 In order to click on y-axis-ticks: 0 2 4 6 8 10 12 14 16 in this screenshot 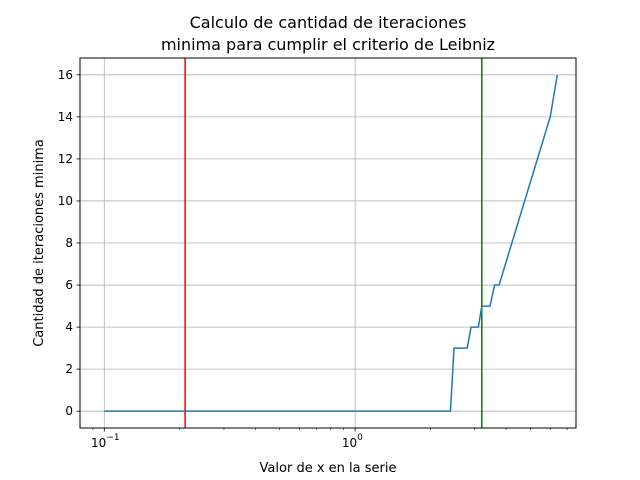, I will do `click(69, 243)`.